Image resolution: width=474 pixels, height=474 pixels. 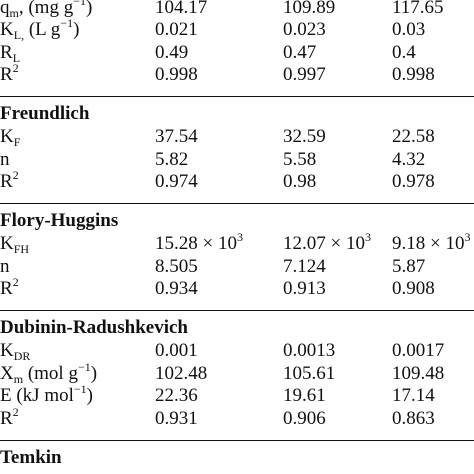 I want to click on text-run: E (kJ mol, so click(x=37, y=395).